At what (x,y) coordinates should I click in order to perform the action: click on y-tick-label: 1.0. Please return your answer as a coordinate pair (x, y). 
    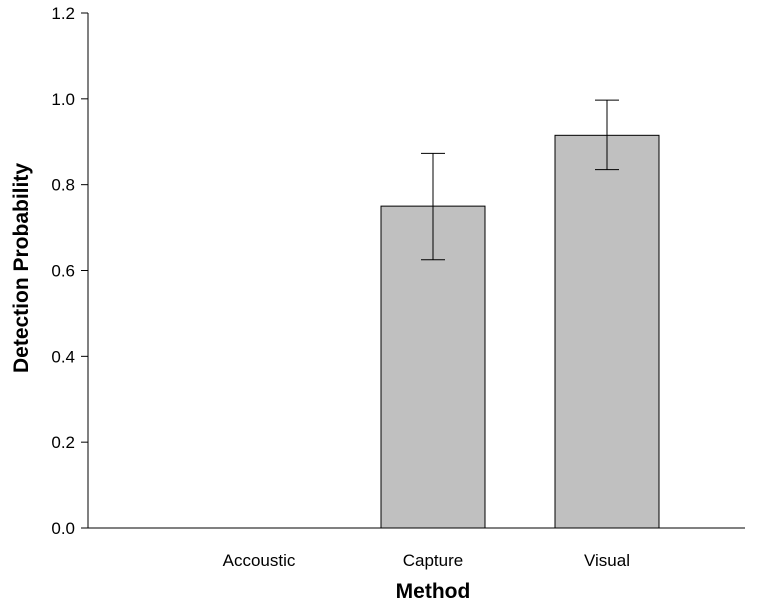
    Looking at the image, I should click on (63, 99).